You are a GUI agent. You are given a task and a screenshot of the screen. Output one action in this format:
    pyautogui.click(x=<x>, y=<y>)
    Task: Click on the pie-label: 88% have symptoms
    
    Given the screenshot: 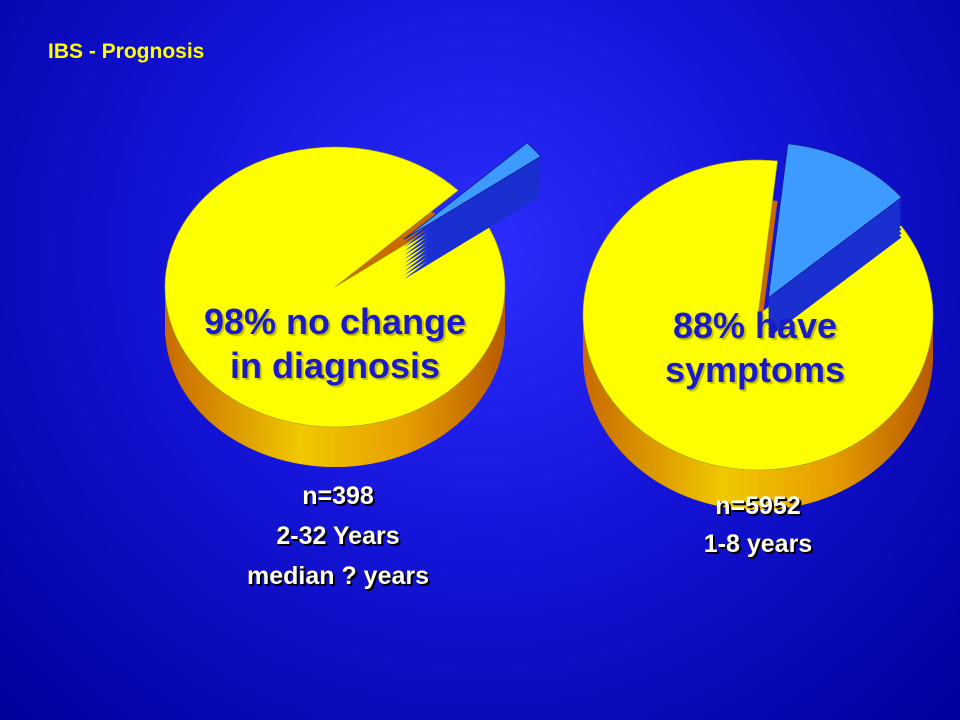 What is the action you would take?
    pyautogui.click(x=755, y=347)
    